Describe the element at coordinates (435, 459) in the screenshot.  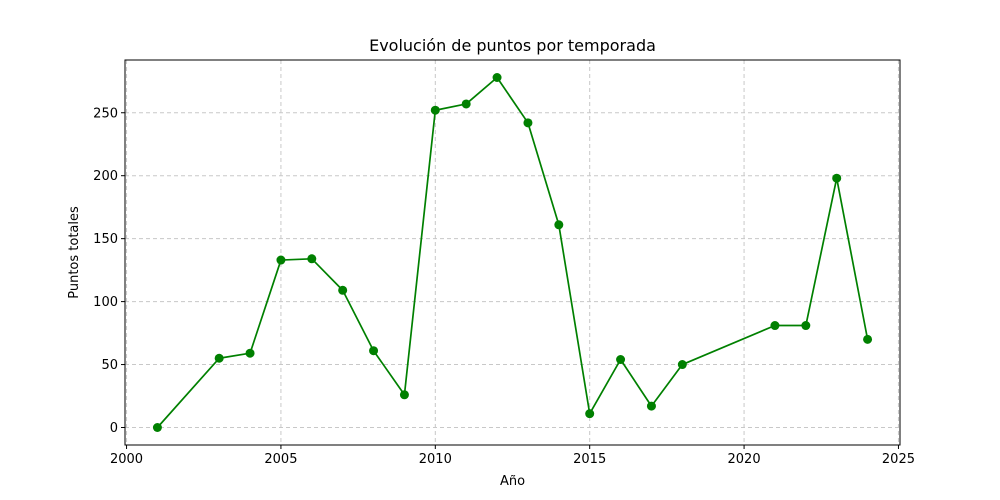
I see `x-tick-label: 2010` at that location.